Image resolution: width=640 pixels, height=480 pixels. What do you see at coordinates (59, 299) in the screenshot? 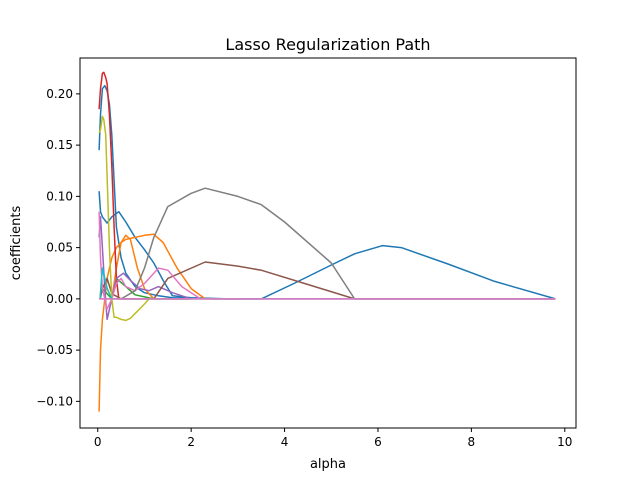
I see `y-tick-label: 0.00` at bounding box center [59, 299].